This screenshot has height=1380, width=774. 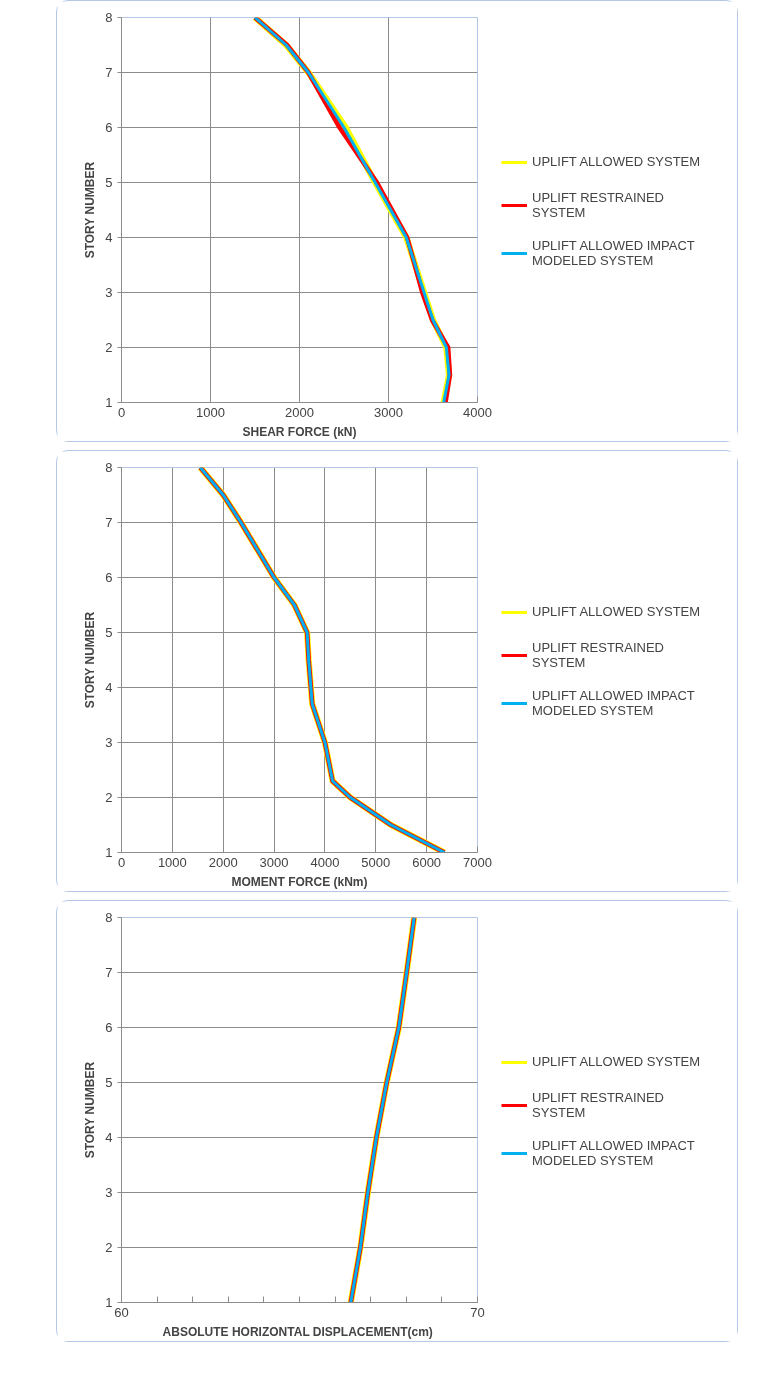 I want to click on x-tick-label: 70, so click(x=477, y=1312).